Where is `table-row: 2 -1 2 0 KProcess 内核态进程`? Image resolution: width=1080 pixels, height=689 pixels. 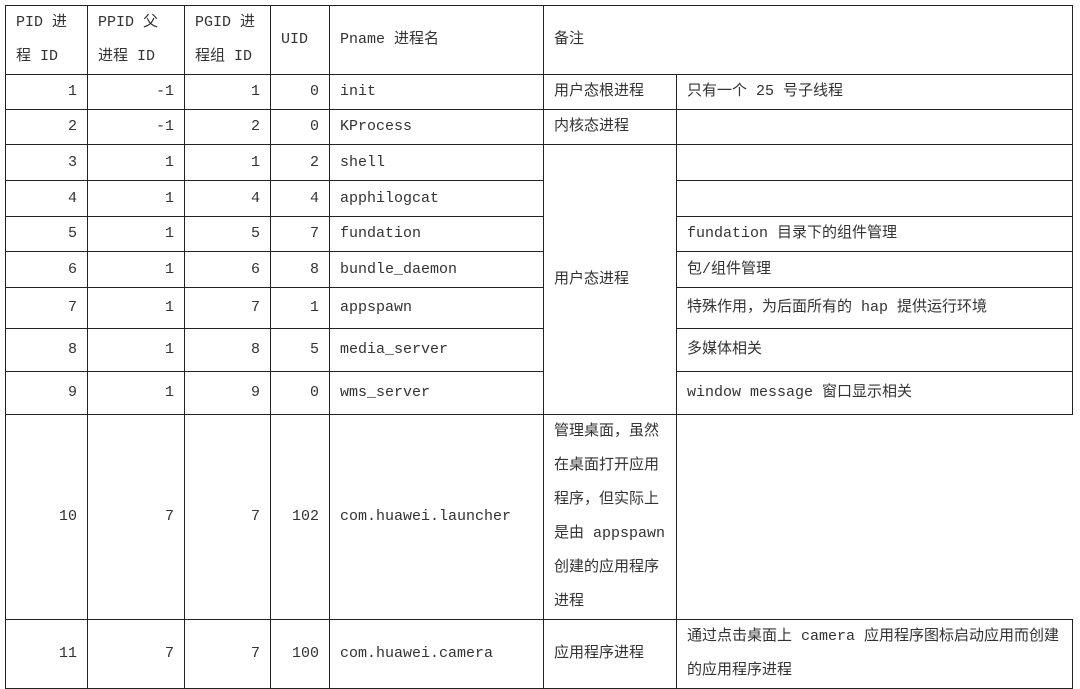 table-row: 2 -1 2 0 KProcess 内核态进程 is located at coordinates (539, 127).